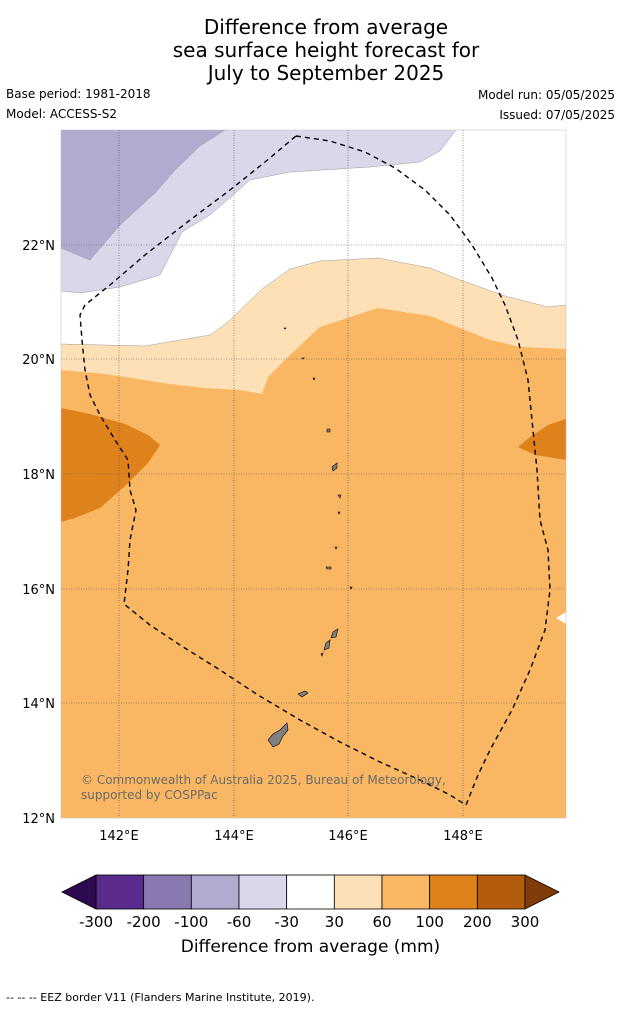  Describe the element at coordinates (334, 922) in the screenshot. I see `colorbar-tick-label: 30` at that location.